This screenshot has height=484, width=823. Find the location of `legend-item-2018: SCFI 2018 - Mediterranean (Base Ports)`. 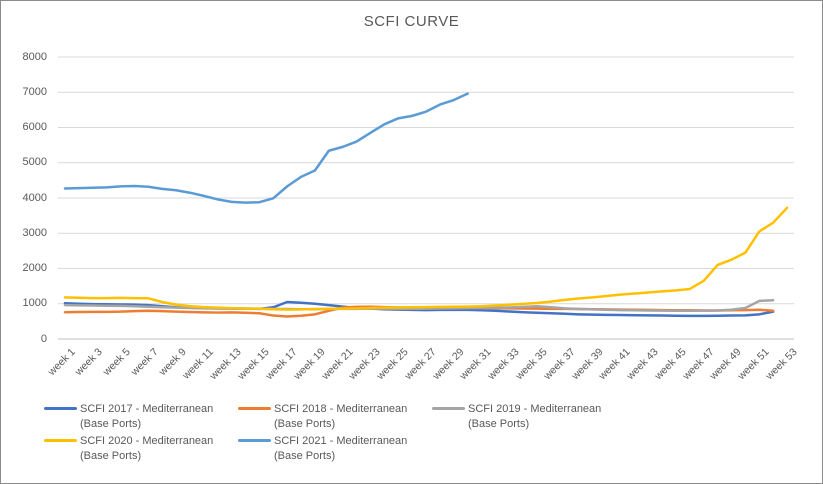

legend-item-2018: SCFI 2018 - Mediterranean (Base Ports) is located at coordinates (322, 416).